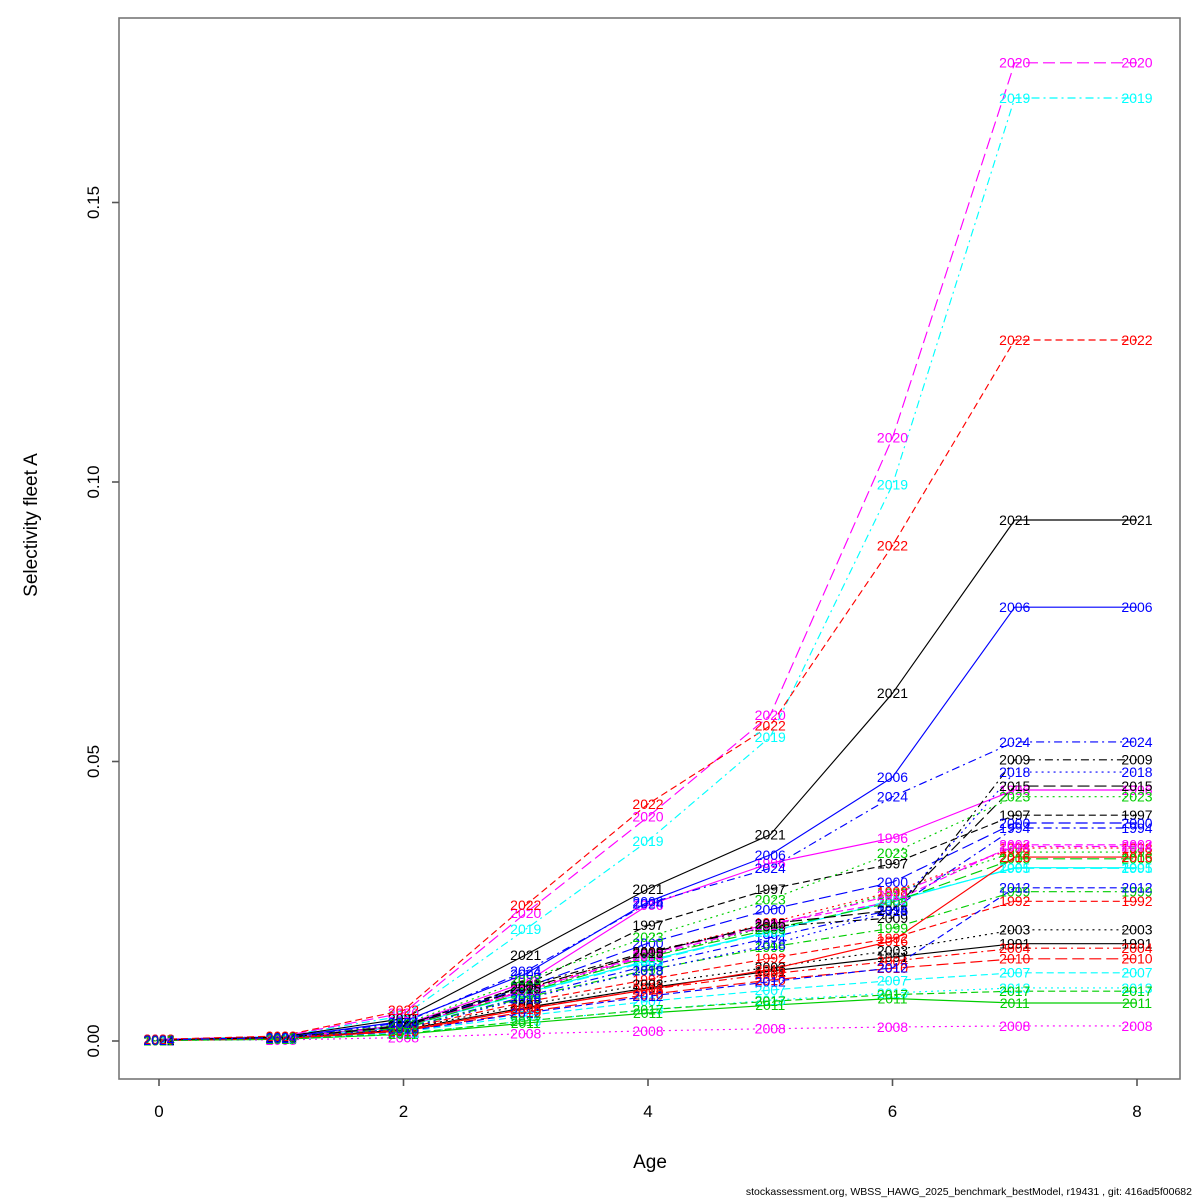 This screenshot has width=1200, height=1200. What do you see at coordinates (1136, 959) in the screenshot?
I see `series-label-2010-age-8: 2010` at bounding box center [1136, 959].